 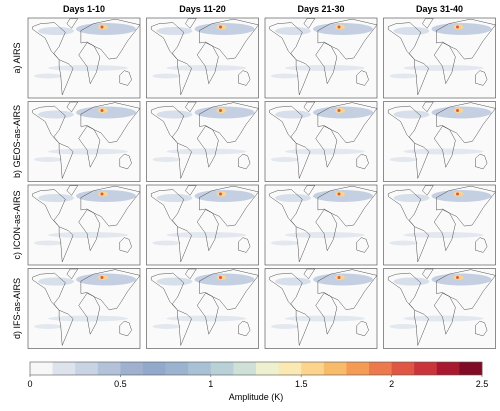 I want to click on column-title: Days 1-10, so click(x=84, y=9).